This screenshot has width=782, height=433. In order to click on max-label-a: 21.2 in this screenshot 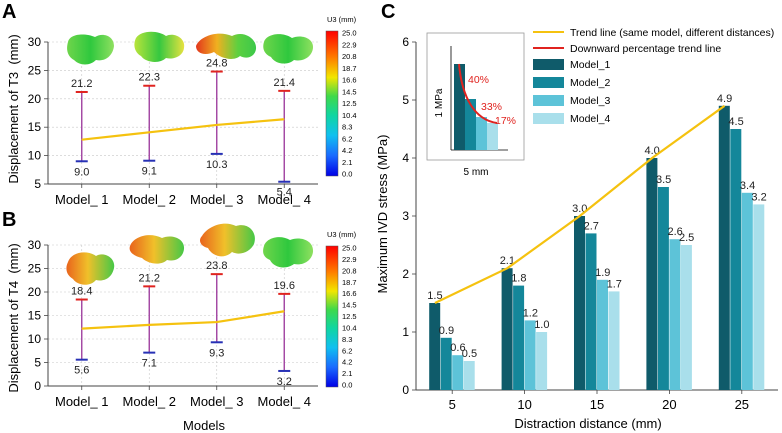, I will do `click(81, 84)`.